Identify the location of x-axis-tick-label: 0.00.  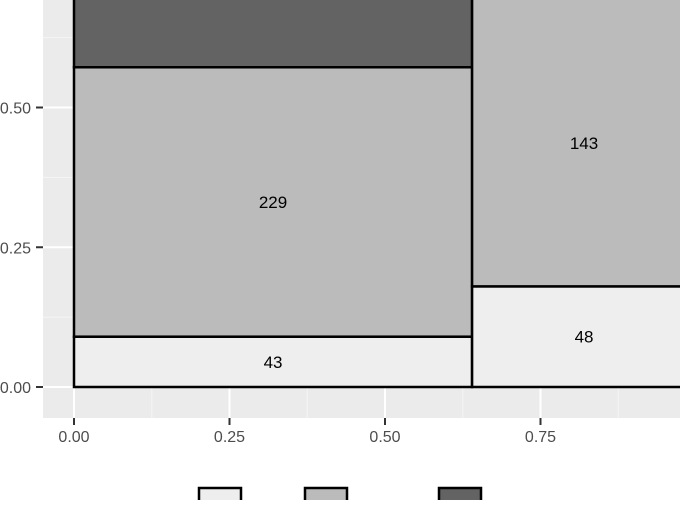
(73, 437).